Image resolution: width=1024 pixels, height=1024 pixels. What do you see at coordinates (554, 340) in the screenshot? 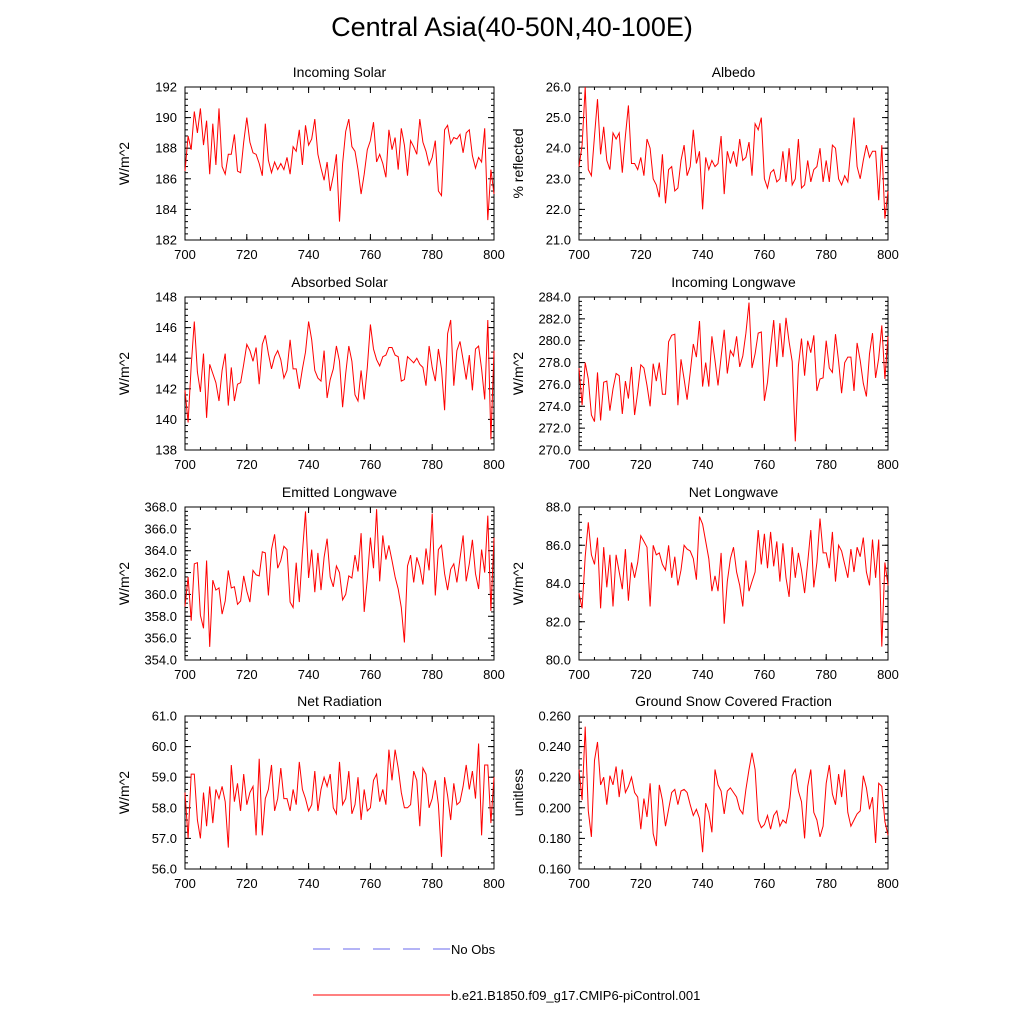
I see `y-tick-label: 280.0` at bounding box center [554, 340].